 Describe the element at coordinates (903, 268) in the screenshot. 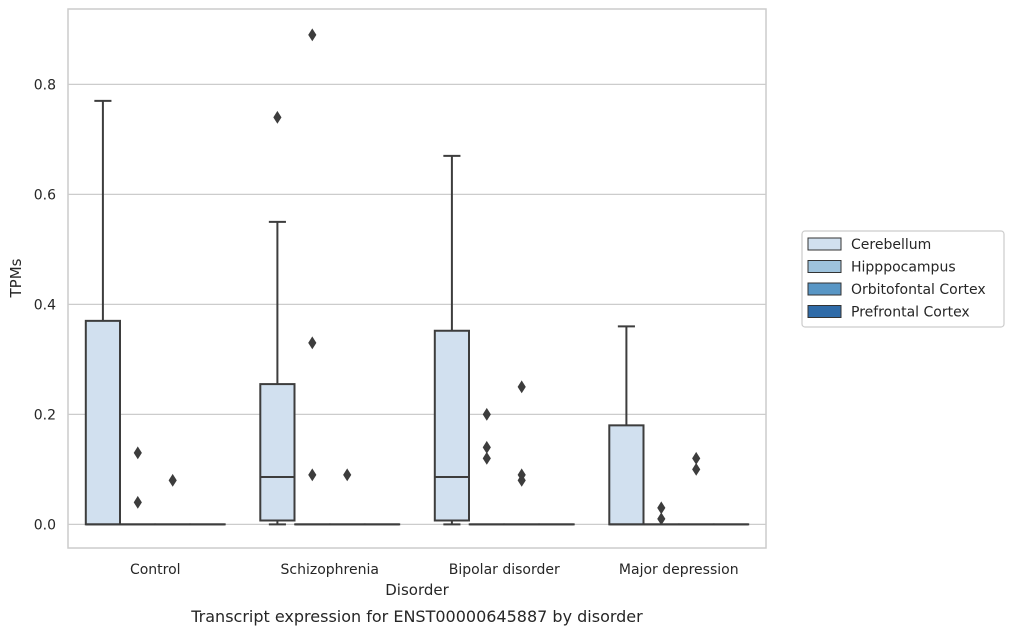

I see `legend-label: Hipppocampus` at that location.